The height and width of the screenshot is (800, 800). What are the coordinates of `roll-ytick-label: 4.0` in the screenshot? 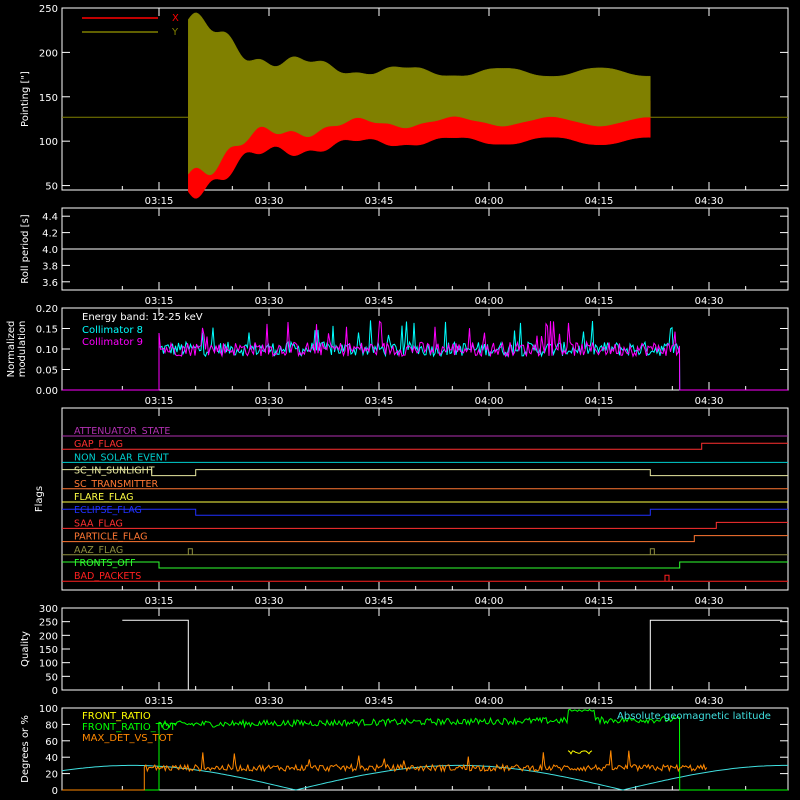 It's located at (50, 250).